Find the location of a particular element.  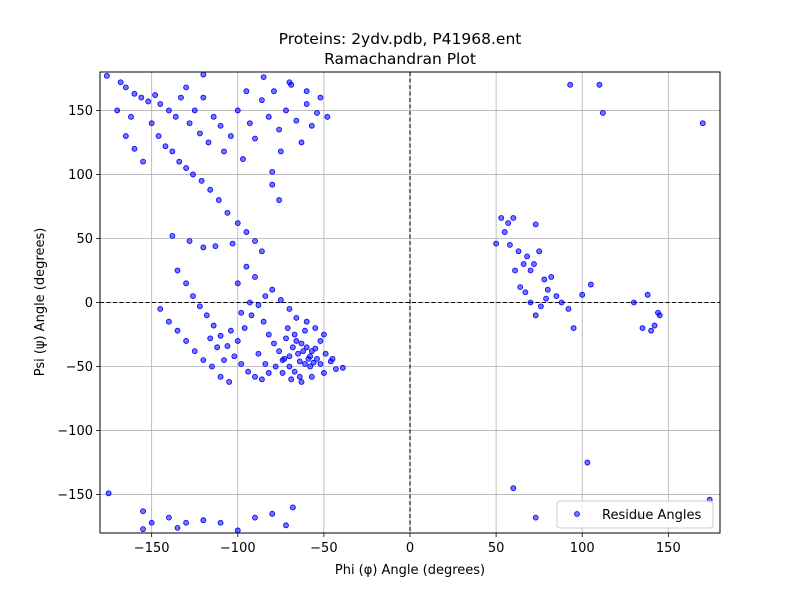

x-tick-label: 100 is located at coordinates (582, 548).